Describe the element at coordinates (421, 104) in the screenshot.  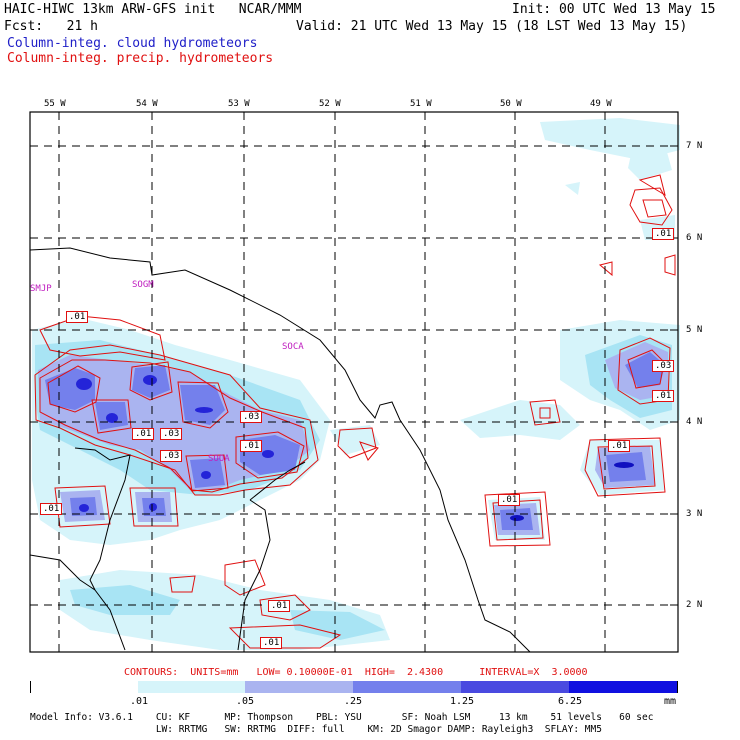
I see `lon-label: 51 W` at that location.